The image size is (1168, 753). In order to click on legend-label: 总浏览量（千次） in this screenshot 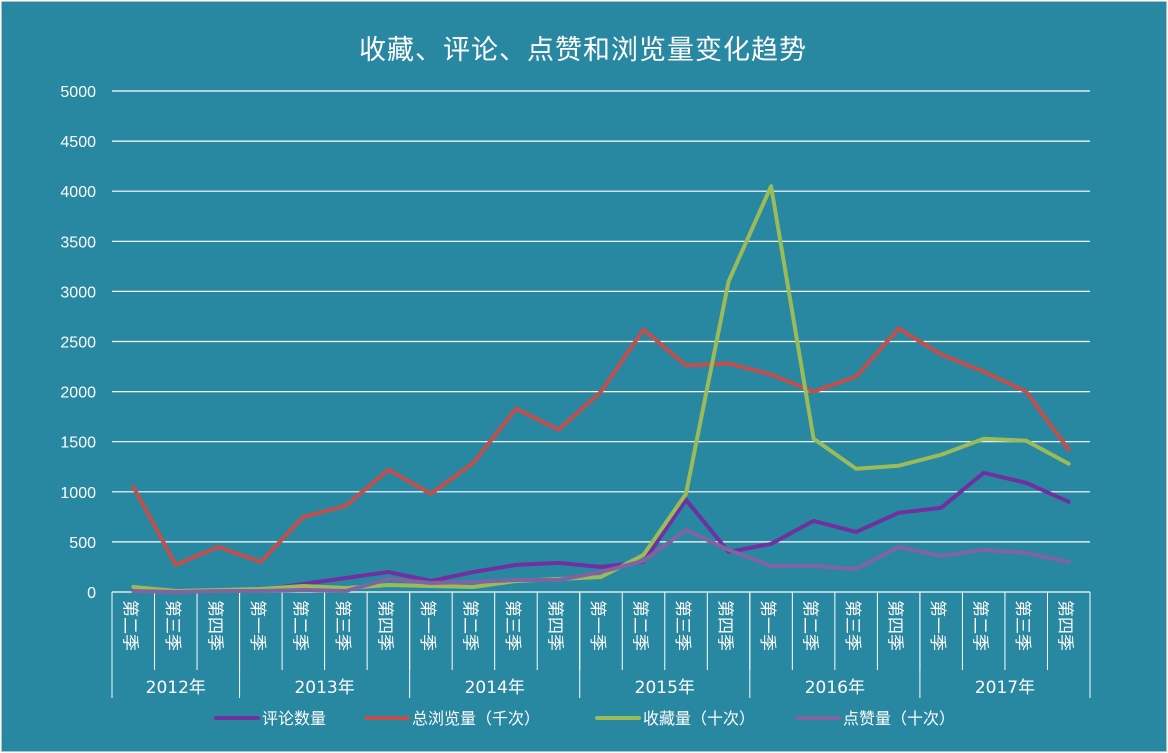, I will do `click(476, 718)`.